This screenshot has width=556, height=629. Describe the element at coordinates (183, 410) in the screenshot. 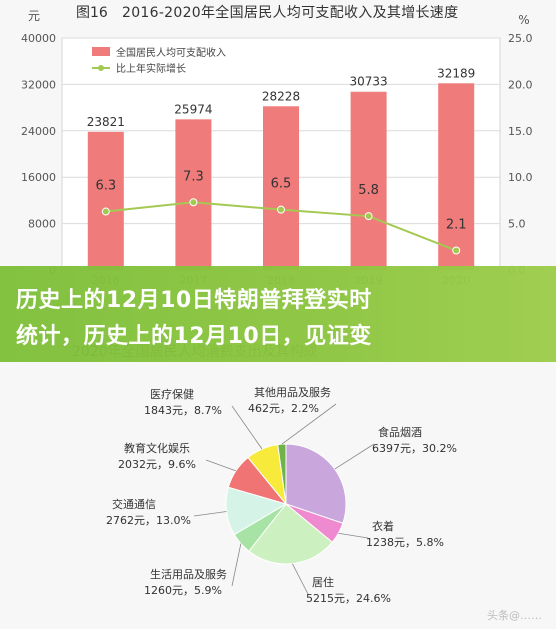

I see `slice-value-label: 1843元，8.7%` at that location.